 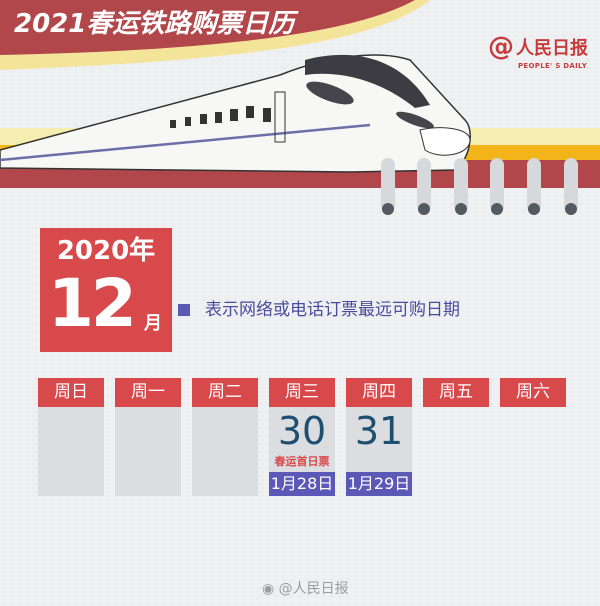 What do you see at coordinates (379, 392) in the screenshot?
I see `weekday-header: 周四` at bounding box center [379, 392].